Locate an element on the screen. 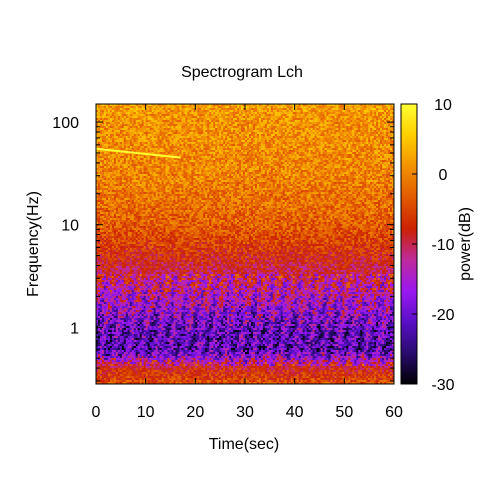 The width and height of the screenshot is (500, 500). x-tick-label: 60 is located at coordinates (394, 412).